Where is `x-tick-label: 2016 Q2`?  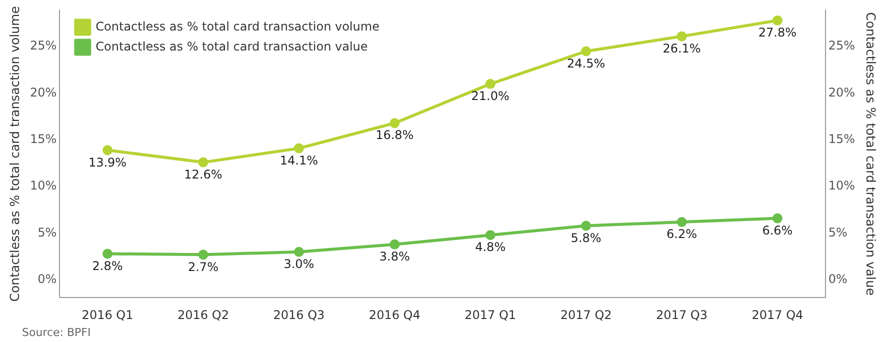
x-tick-label: 2016 Q2 is located at coordinates (203, 315).